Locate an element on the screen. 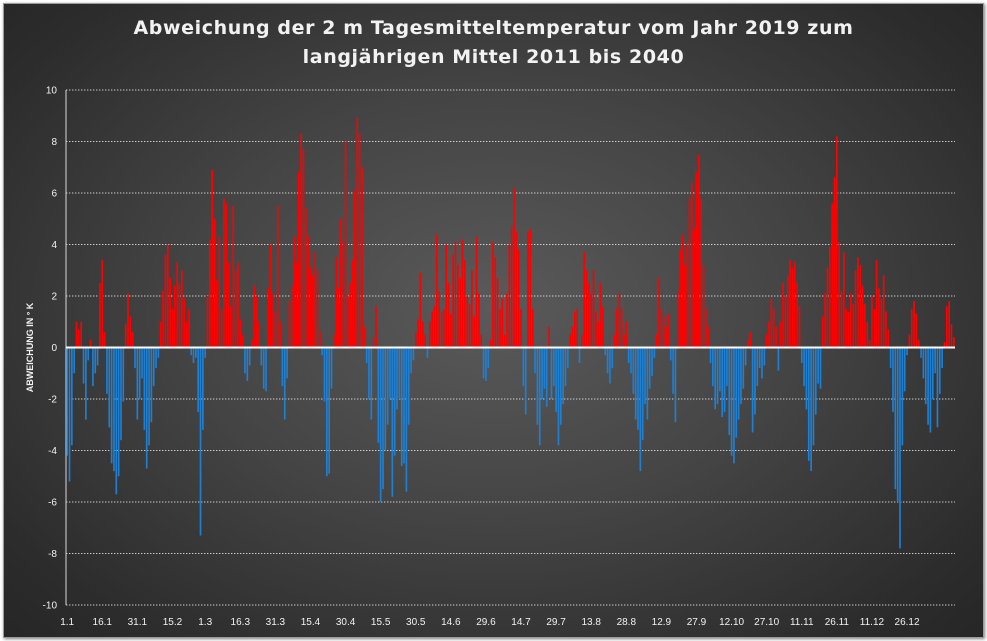  y-tick-label: 8 is located at coordinates (54, 142).